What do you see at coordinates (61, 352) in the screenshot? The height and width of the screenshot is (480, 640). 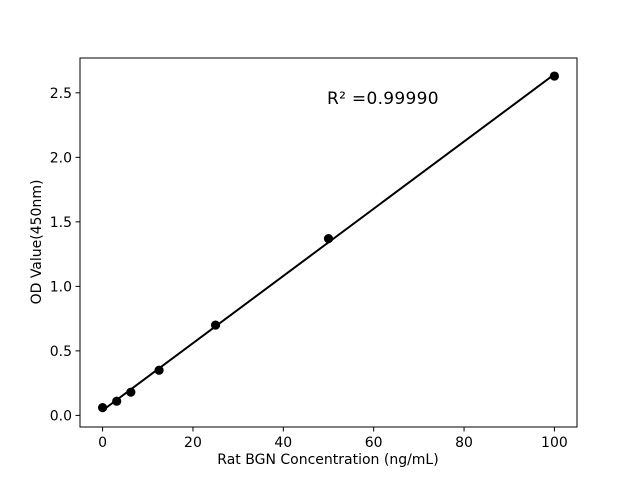 I see `y-tick-label: 0.5` at bounding box center [61, 352].